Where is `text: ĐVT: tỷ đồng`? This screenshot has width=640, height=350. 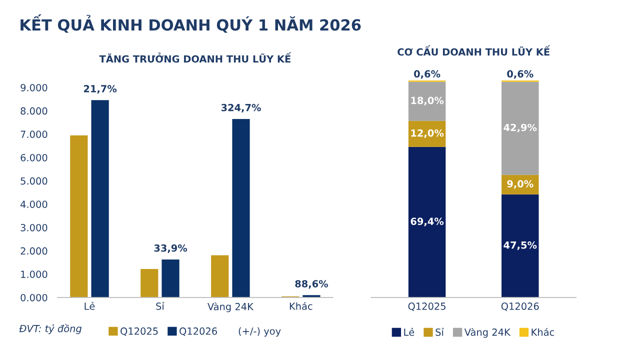 text: ĐVT: tỷ đồng is located at coordinates (50, 329).